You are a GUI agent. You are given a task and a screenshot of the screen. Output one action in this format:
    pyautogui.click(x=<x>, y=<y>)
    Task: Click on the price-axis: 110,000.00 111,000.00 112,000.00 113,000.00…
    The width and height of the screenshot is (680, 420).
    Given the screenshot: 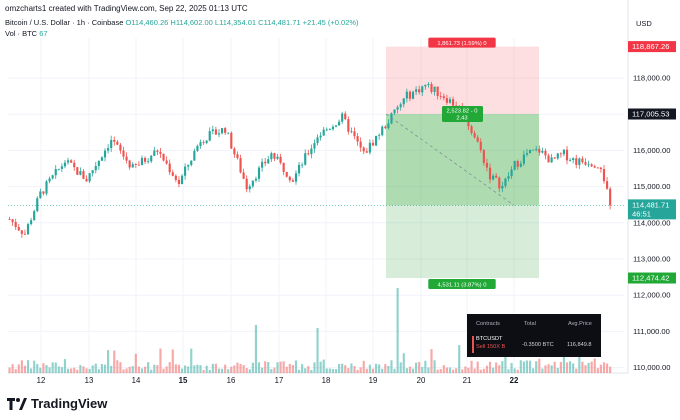 What is the action you would take?
    pyautogui.click(x=652, y=206)
    